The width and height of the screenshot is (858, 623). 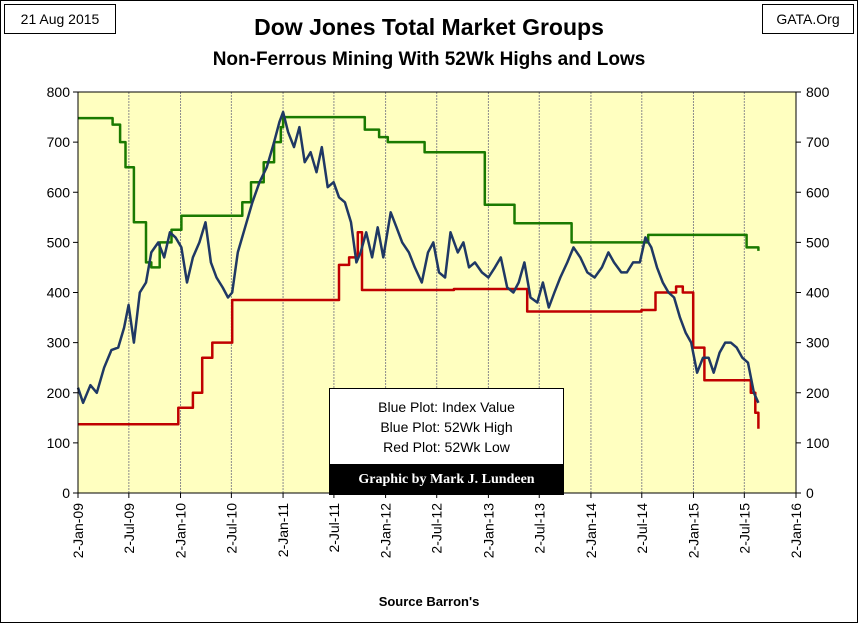 I want to click on y-tick-label: 400, so click(x=59, y=293).